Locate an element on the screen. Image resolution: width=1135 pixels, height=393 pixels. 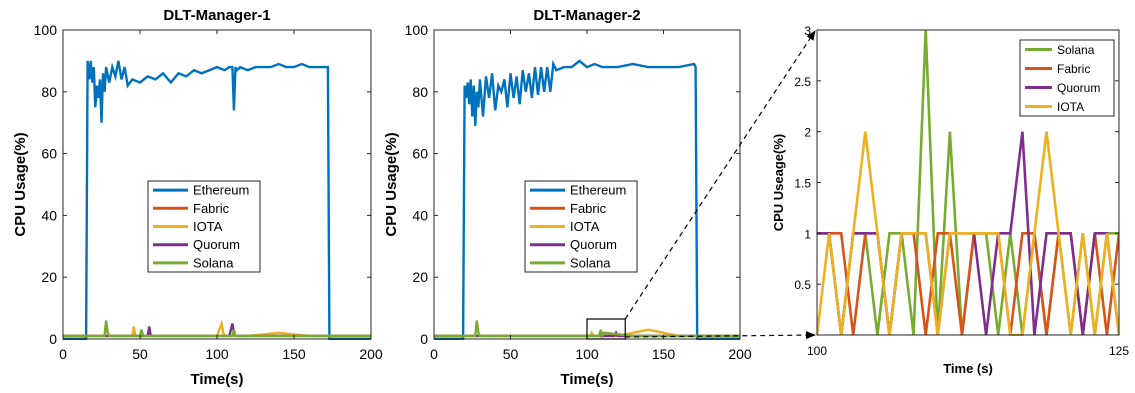
chart-title: DLT-Manager-2 is located at coordinates (586, 15).